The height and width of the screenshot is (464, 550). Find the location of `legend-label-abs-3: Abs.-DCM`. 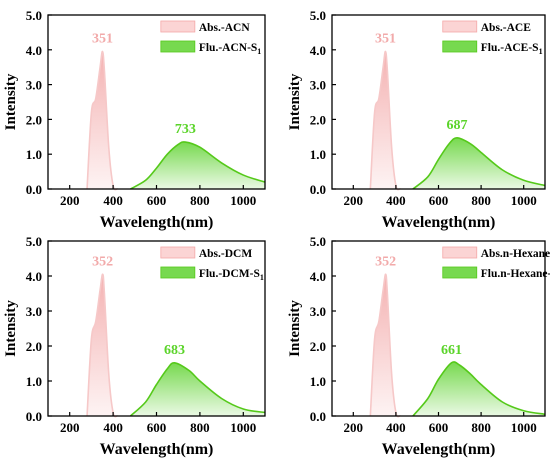

legend-label-abs-3: Abs.-DCM is located at coordinates (225, 254).